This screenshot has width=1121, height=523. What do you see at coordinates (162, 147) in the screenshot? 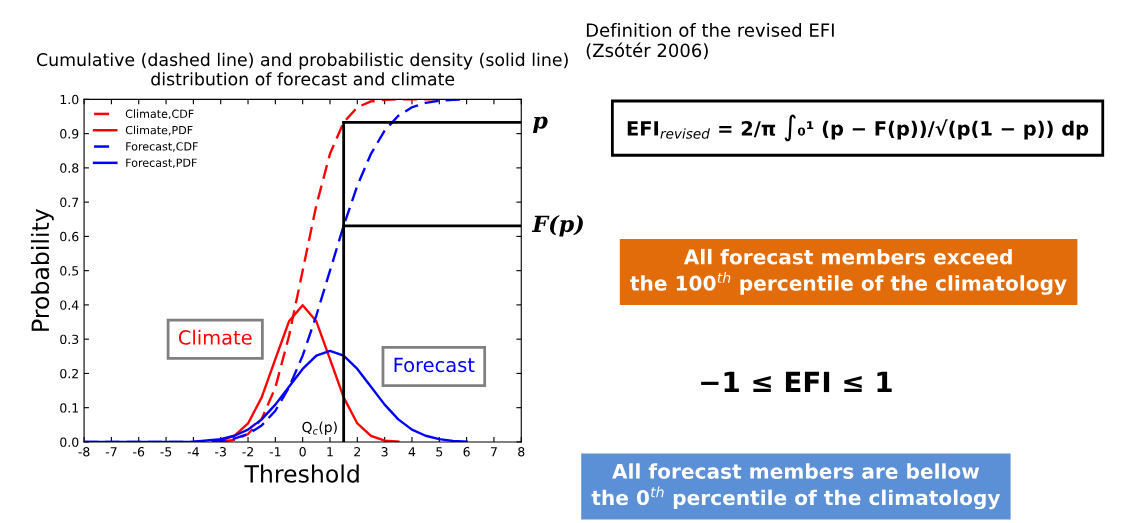
I see `legend-label: Forecast,CDF` at bounding box center [162, 147].